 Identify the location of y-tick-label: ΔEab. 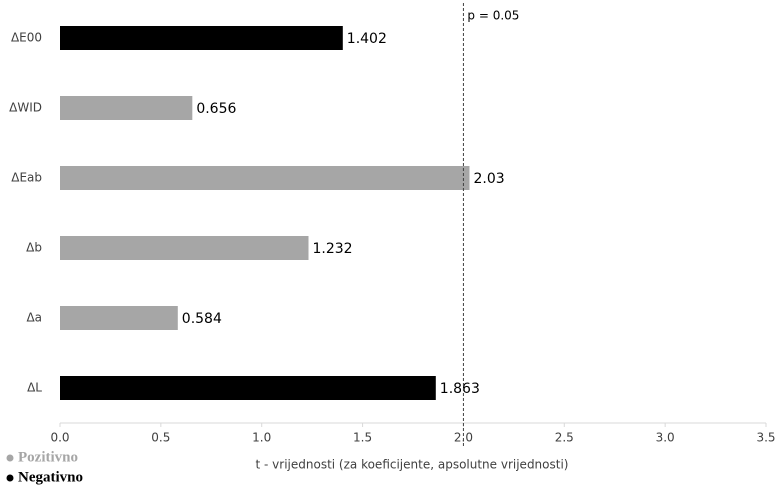
(26, 178).